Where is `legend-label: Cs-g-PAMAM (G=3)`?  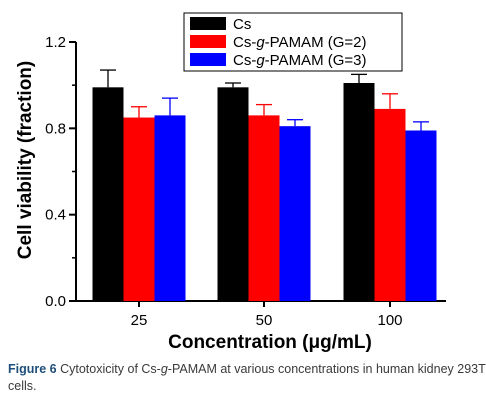
legend-label: Cs-g-PAMAM (G=3) is located at coordinates (300, 60).